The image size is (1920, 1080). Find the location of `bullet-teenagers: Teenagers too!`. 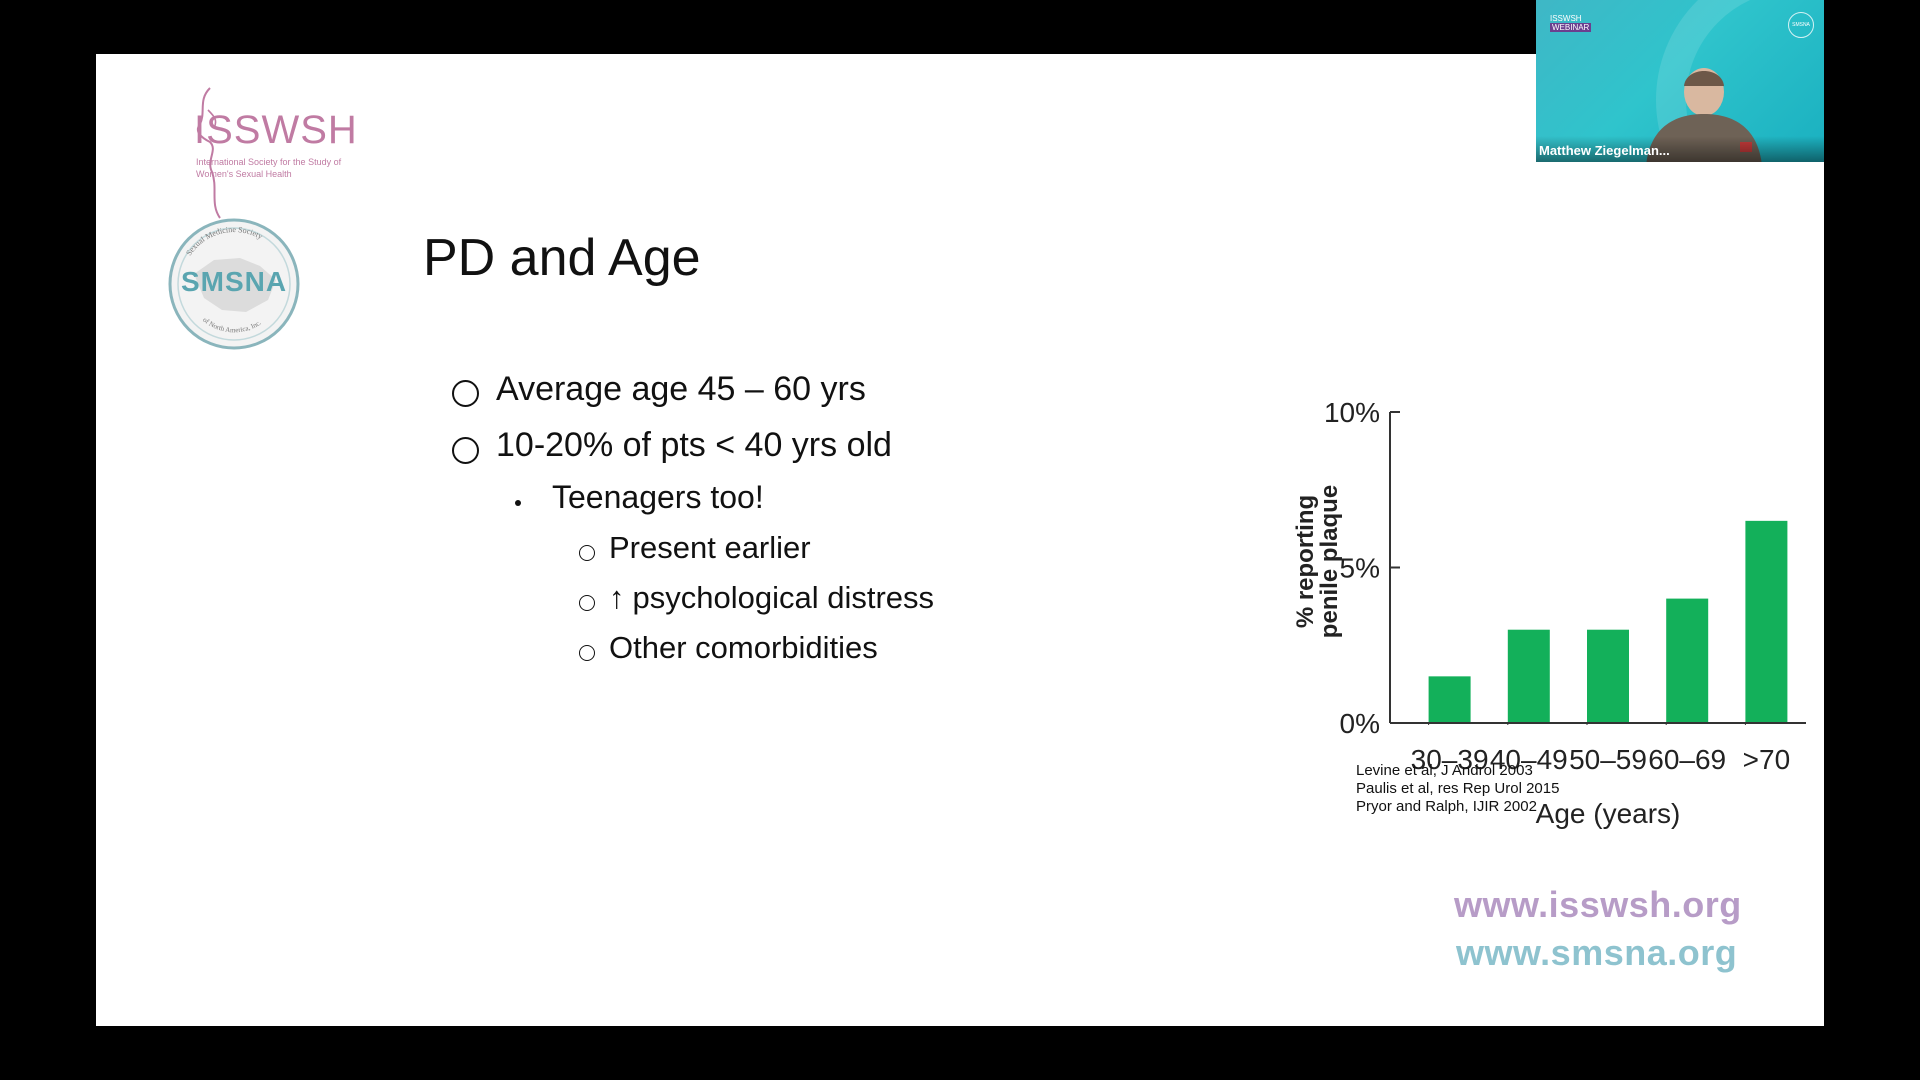

bullet-teenagers: Teenagers too! is located at coordinates (658, 497).